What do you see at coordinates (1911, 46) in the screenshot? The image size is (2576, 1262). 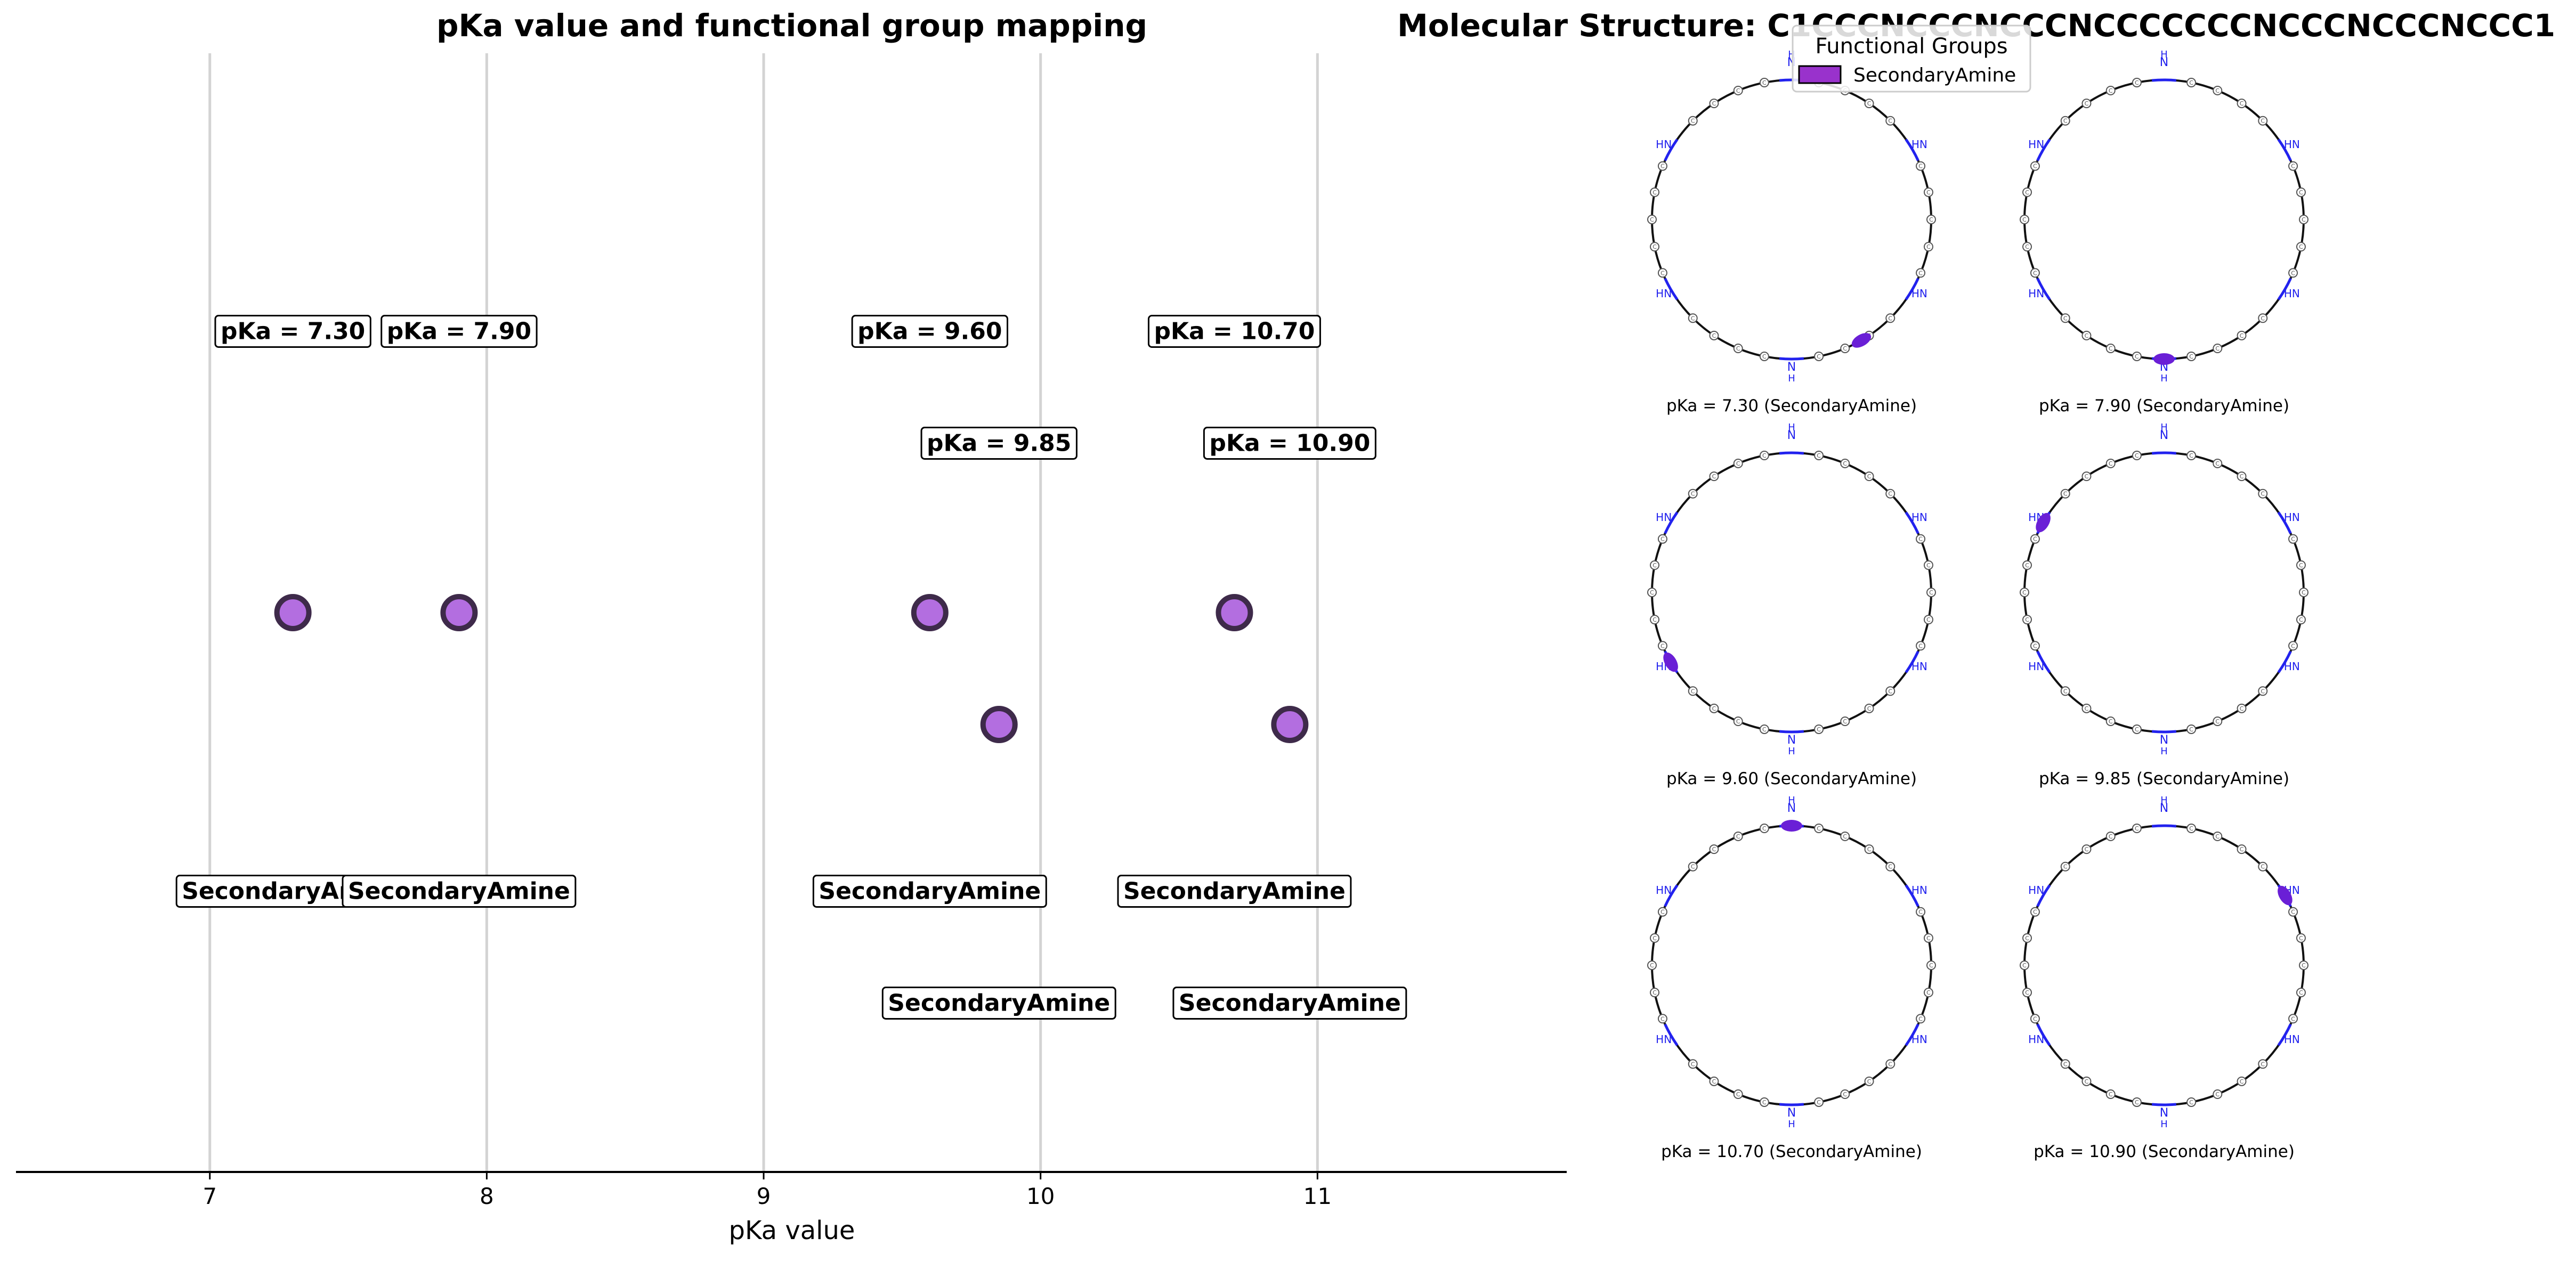 I see `legend-title: Functional Groups` at bounding box center [1911, 46].